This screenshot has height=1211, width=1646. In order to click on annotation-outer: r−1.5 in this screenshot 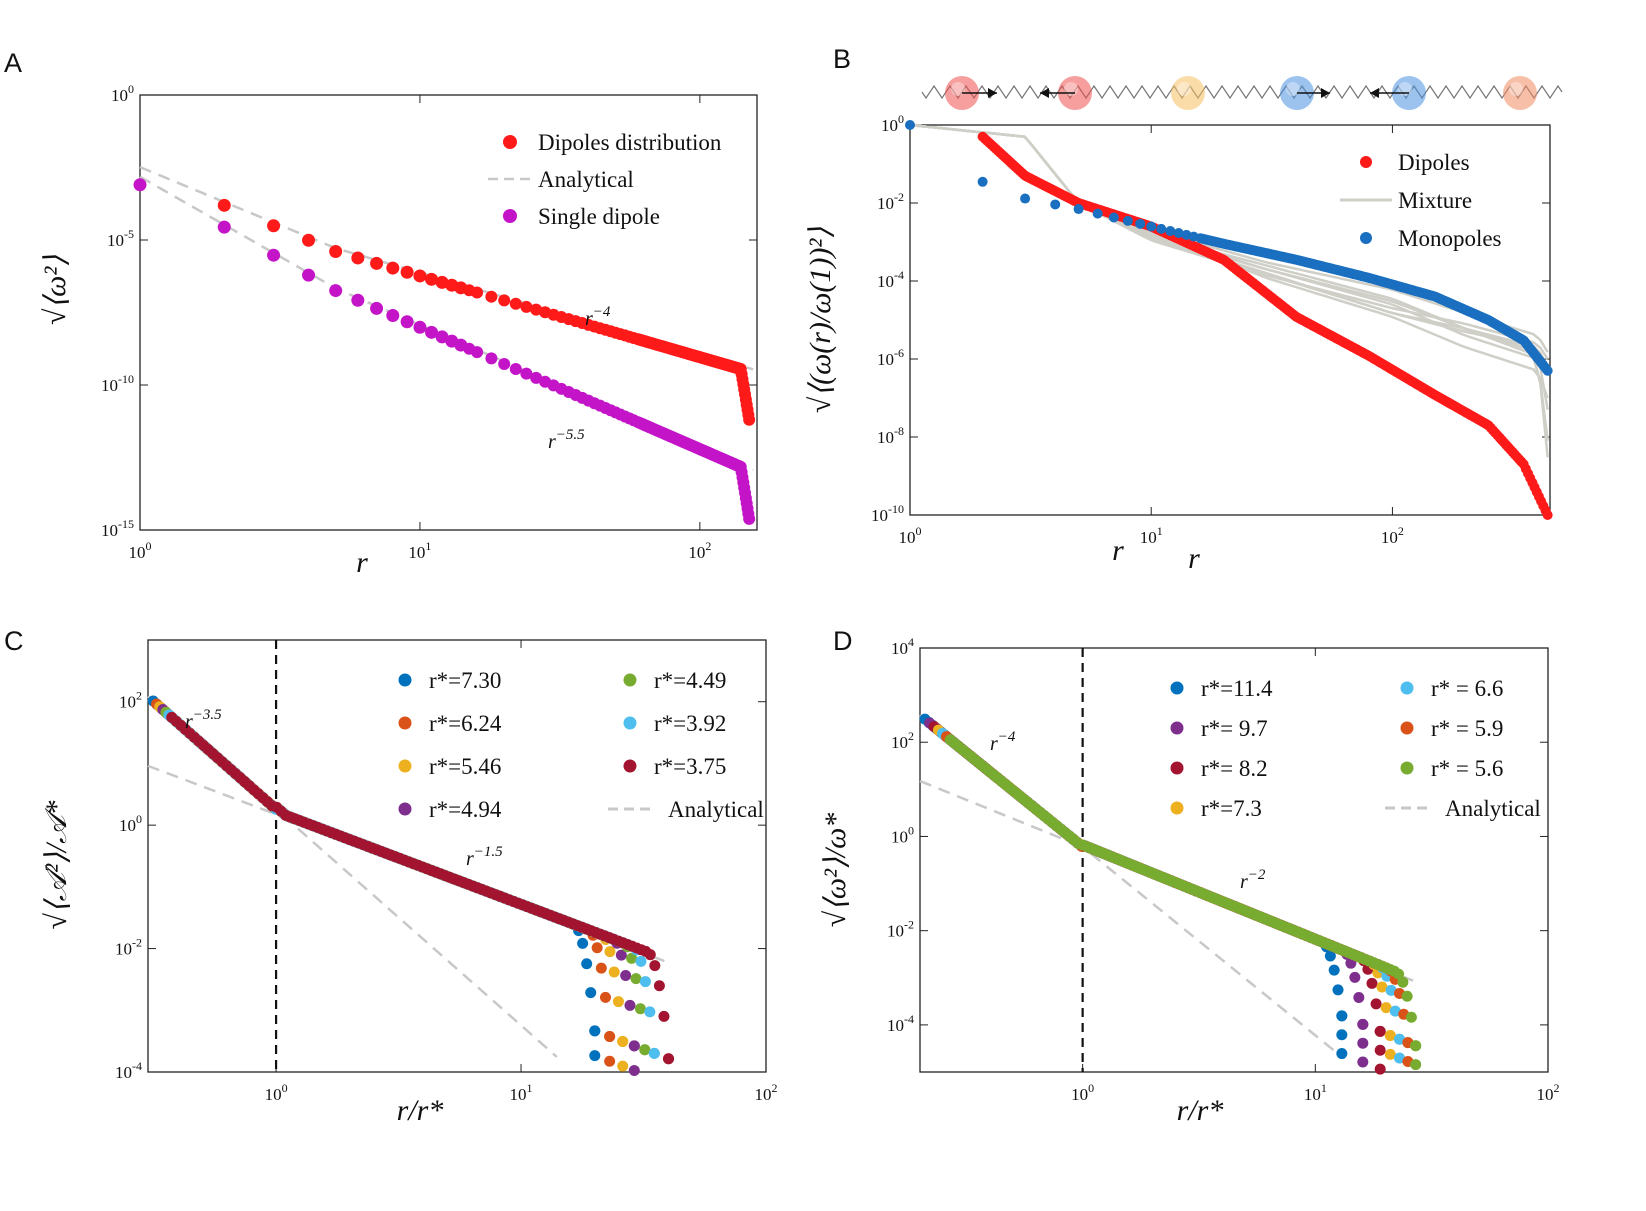, I will do `click(484, 857)`.